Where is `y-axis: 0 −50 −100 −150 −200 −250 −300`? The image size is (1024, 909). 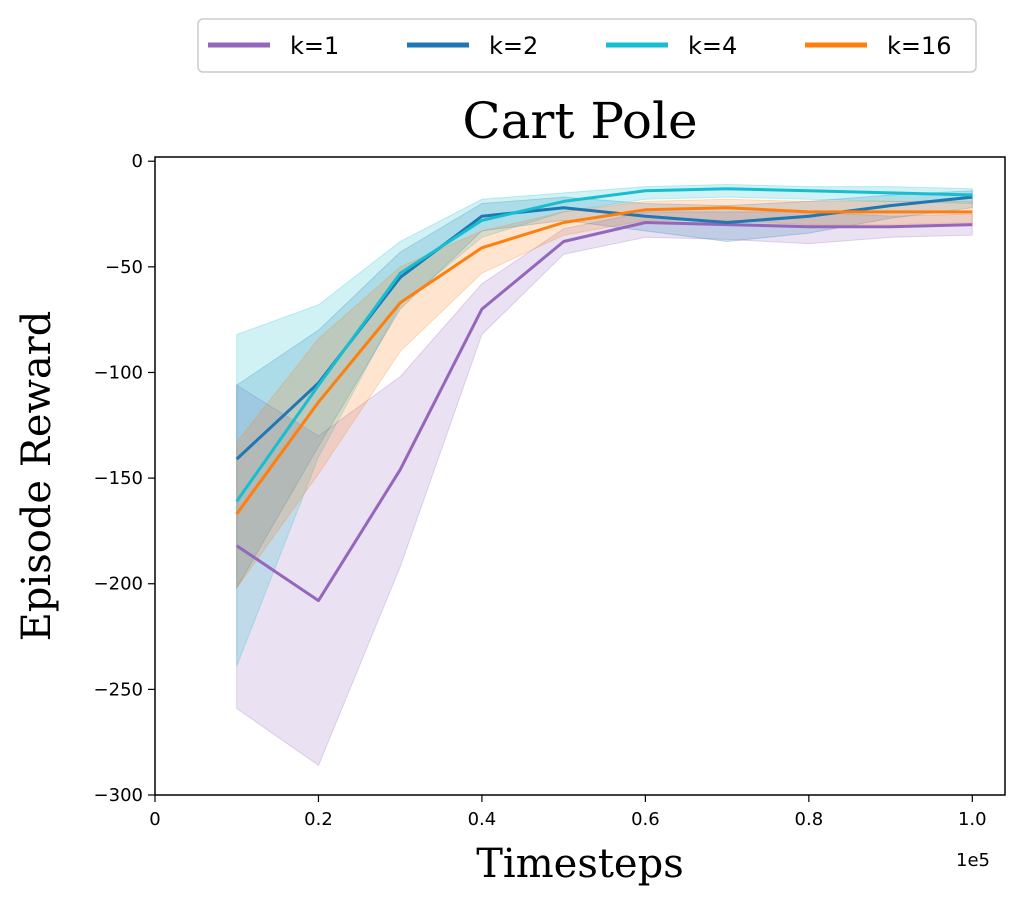
y-axis: 0 −50 −100 −150 −200 −250 −300 is located at coordinates (124, 478).